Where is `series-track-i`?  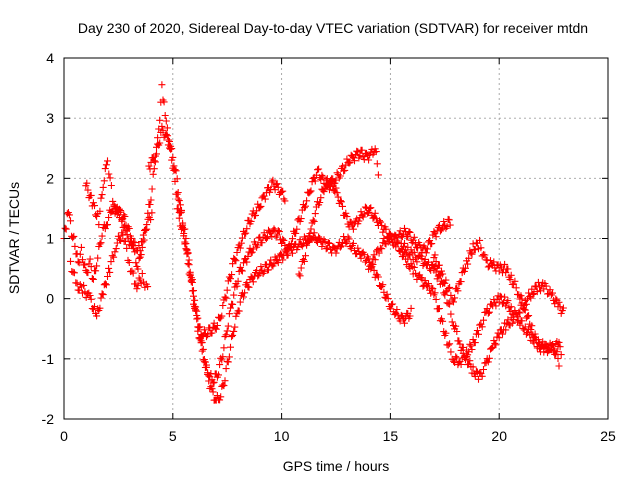
series-track-i is located at coordinates (119, 206).